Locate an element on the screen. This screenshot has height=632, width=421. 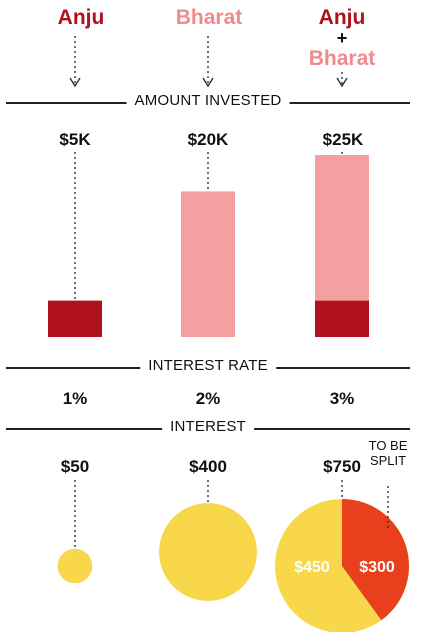
rate-label-combined: 3% is located at coordinates (342, 398).